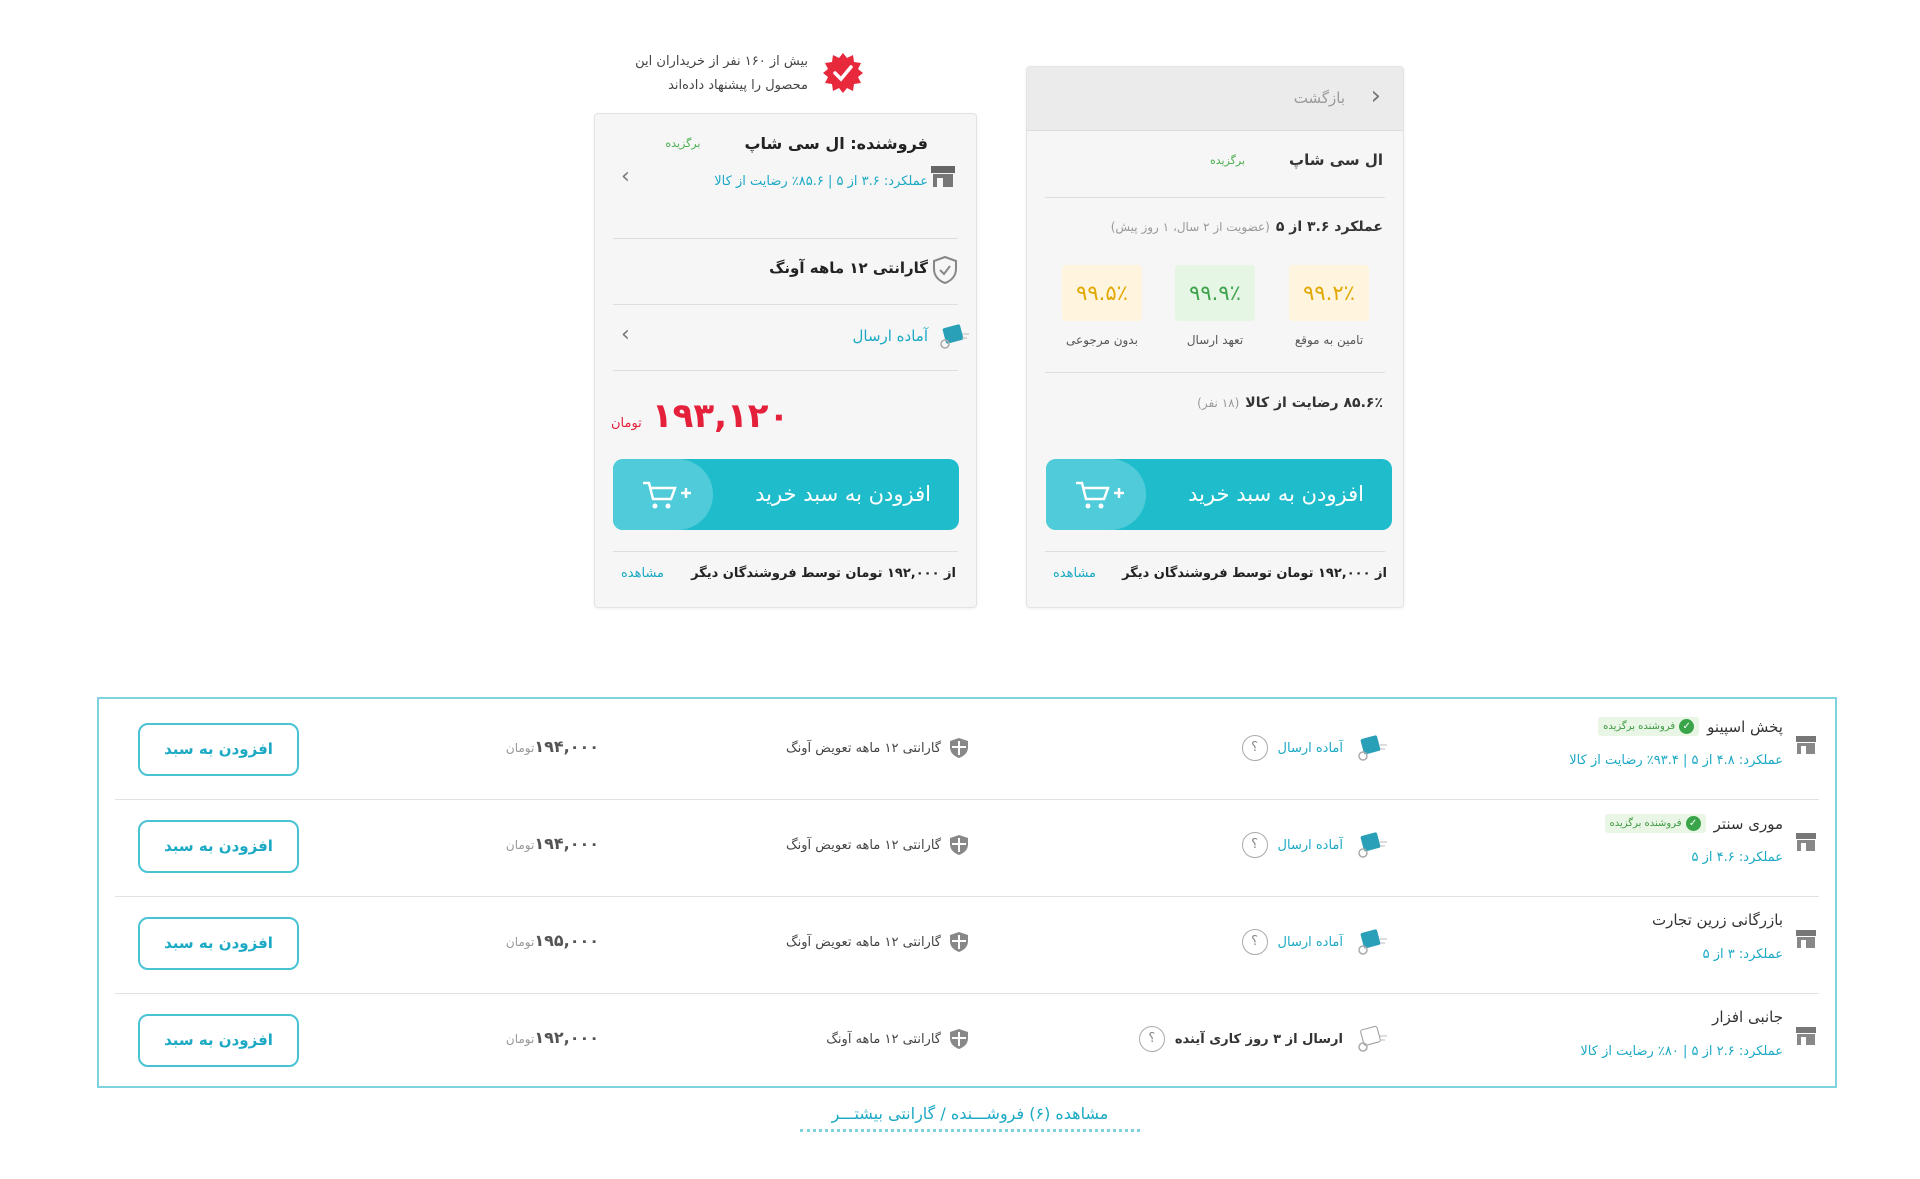 The height and width of the screenshot is (1179, 1920). I want to click on seller-badge-label: فروشنده برگزیده, so click(1645, 823).